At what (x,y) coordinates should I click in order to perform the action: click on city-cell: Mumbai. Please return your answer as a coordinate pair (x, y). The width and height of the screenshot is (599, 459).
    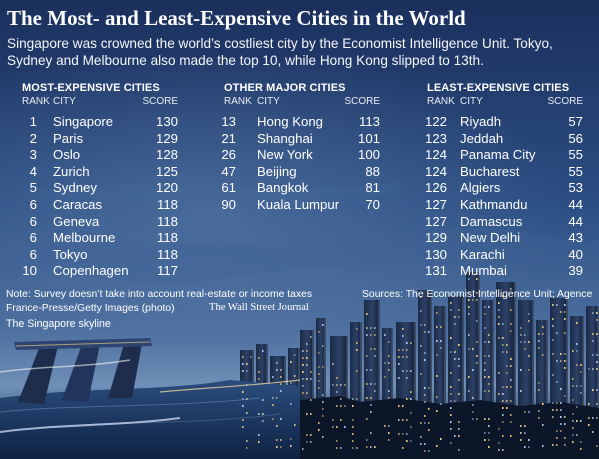
    Looking at the image, I should click on (483, 271).